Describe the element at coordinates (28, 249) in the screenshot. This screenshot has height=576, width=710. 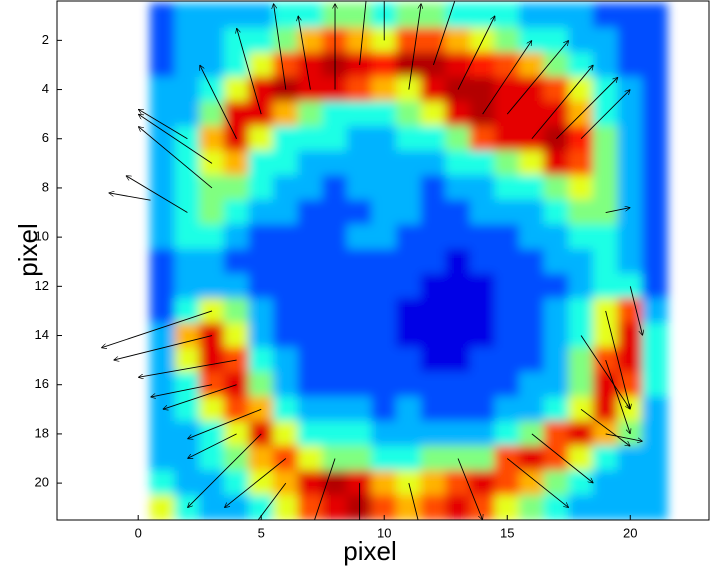
I see `y-axis-label: pixel` at that location.